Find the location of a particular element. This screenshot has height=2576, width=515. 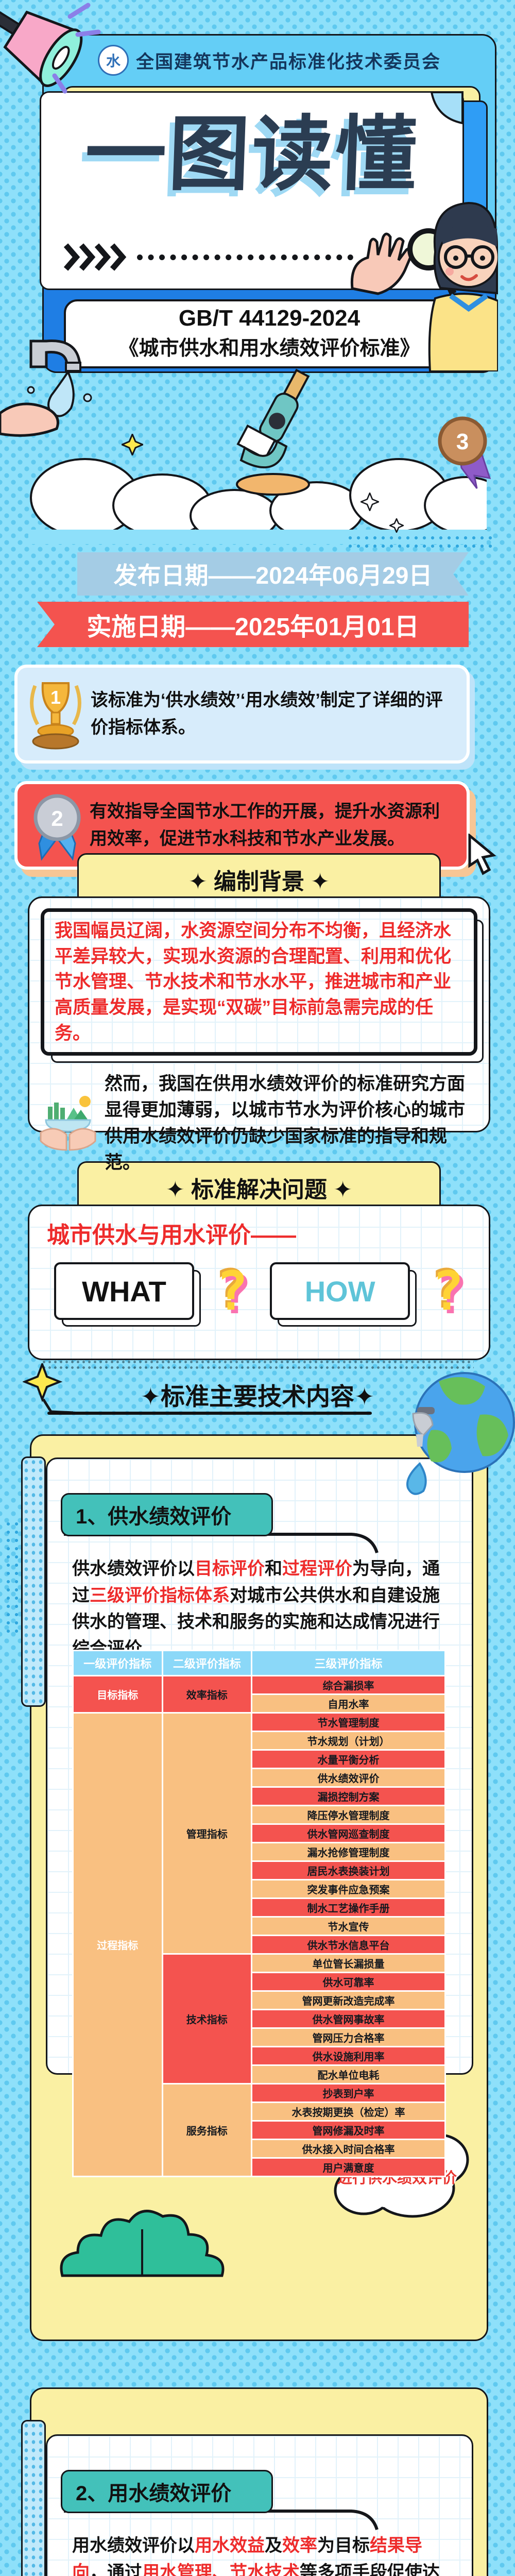

highlight-card-1: 1 该标准为‘供水绩效’‘用水绩效’制定了详细的评价指标体系。 is located at coordinates (242, 714).